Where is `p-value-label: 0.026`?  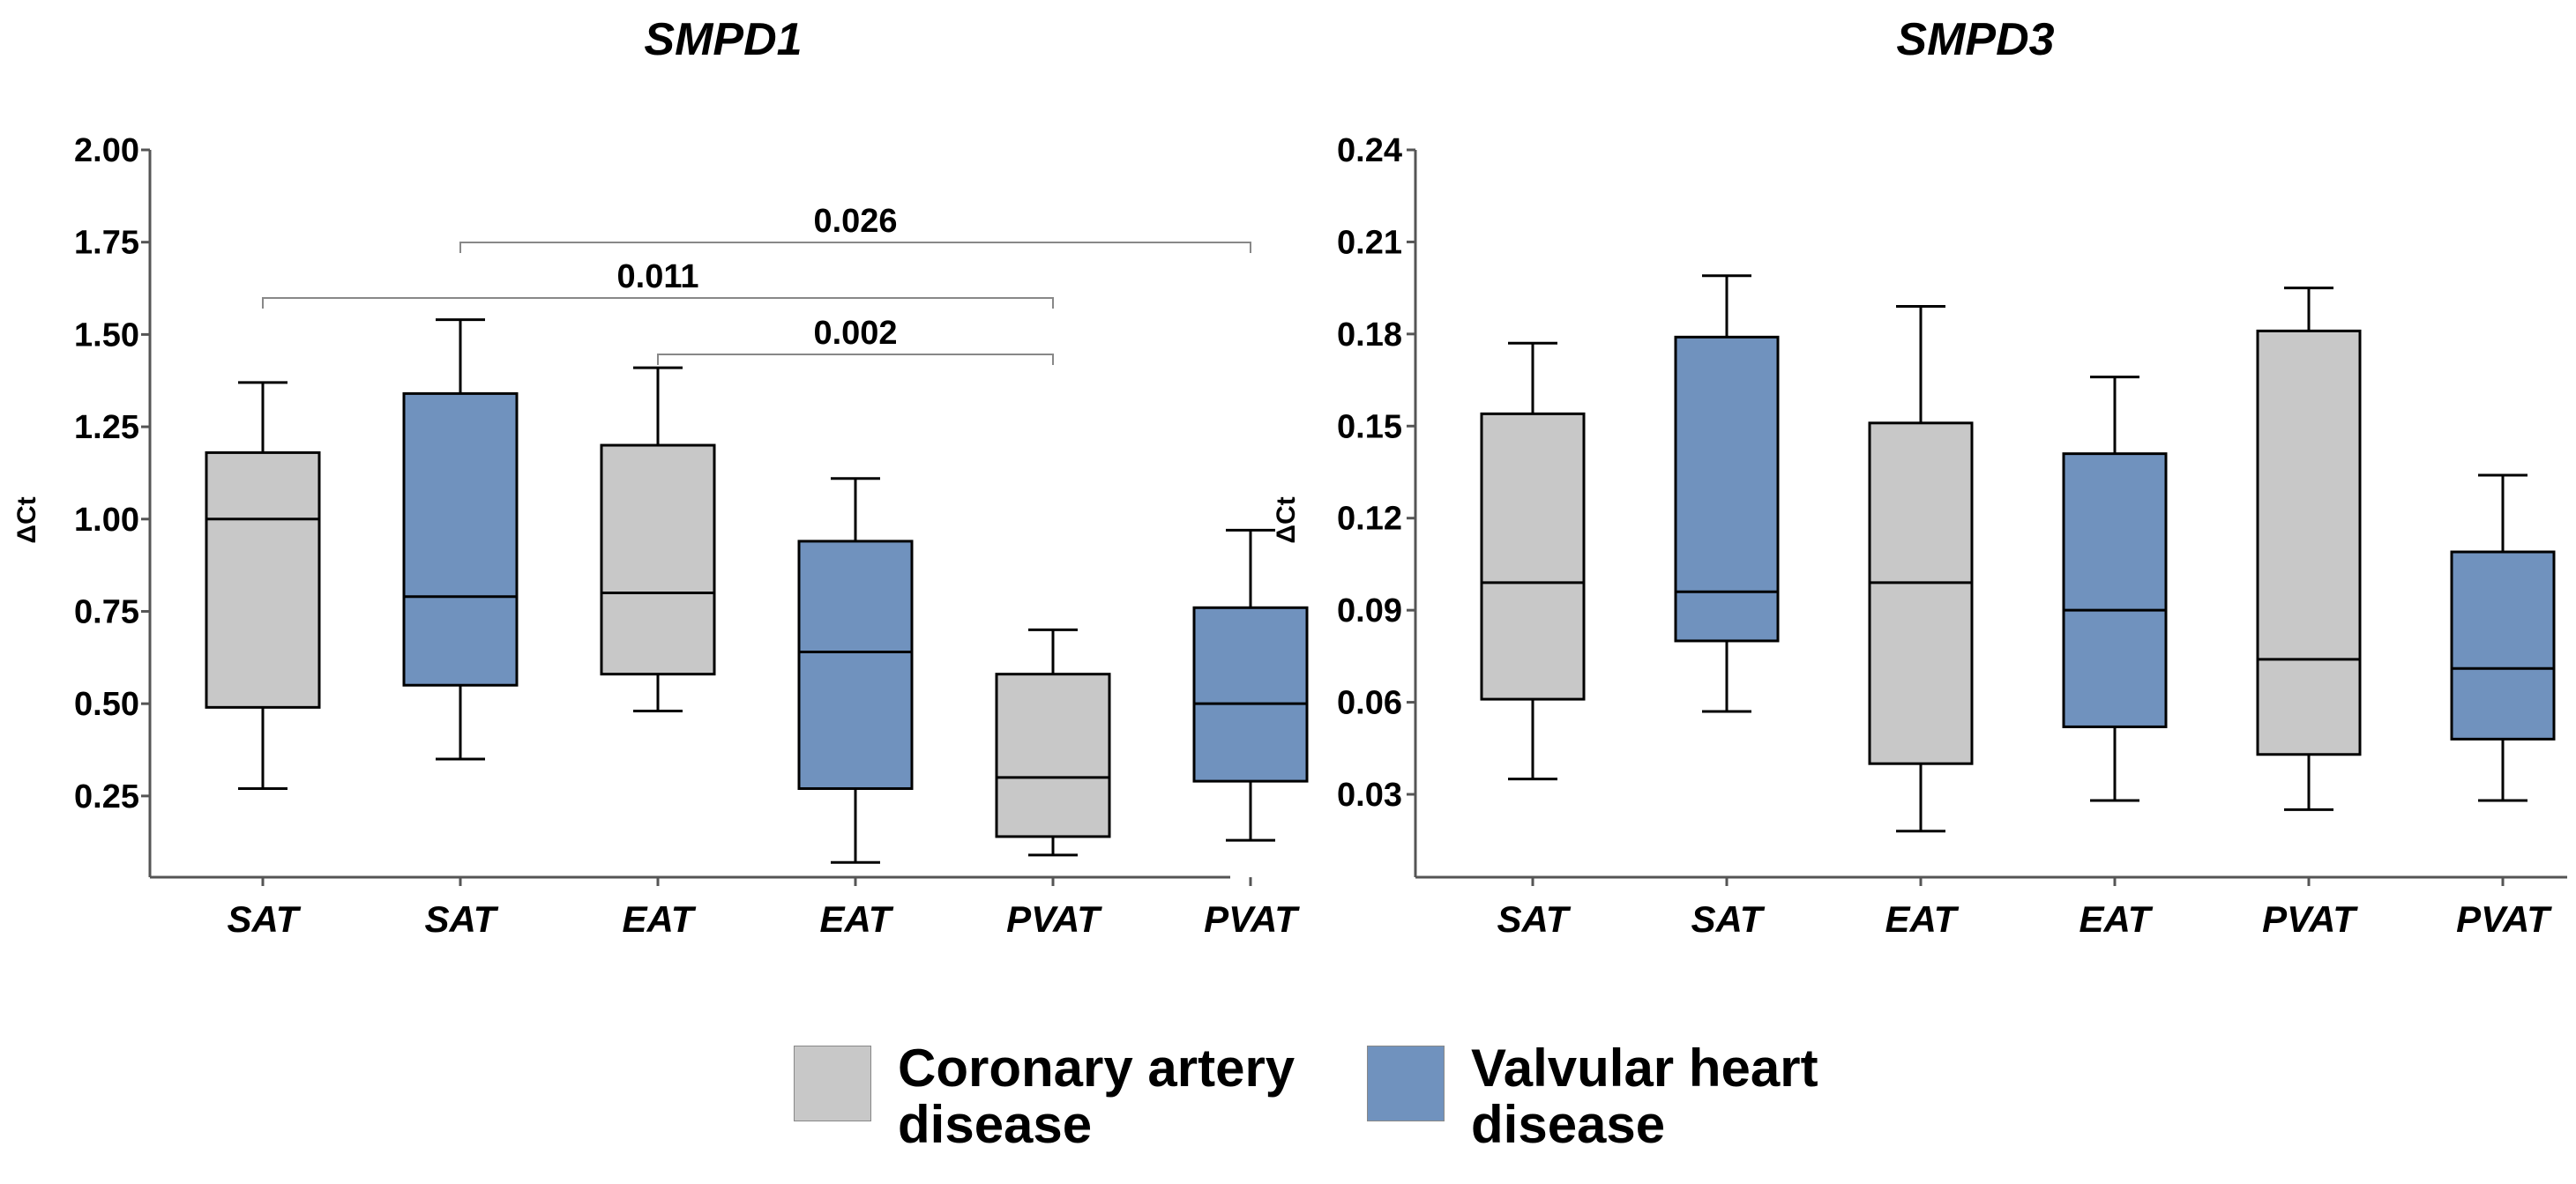 p-value-label: 0.026 is located at coordinates (855, 221).